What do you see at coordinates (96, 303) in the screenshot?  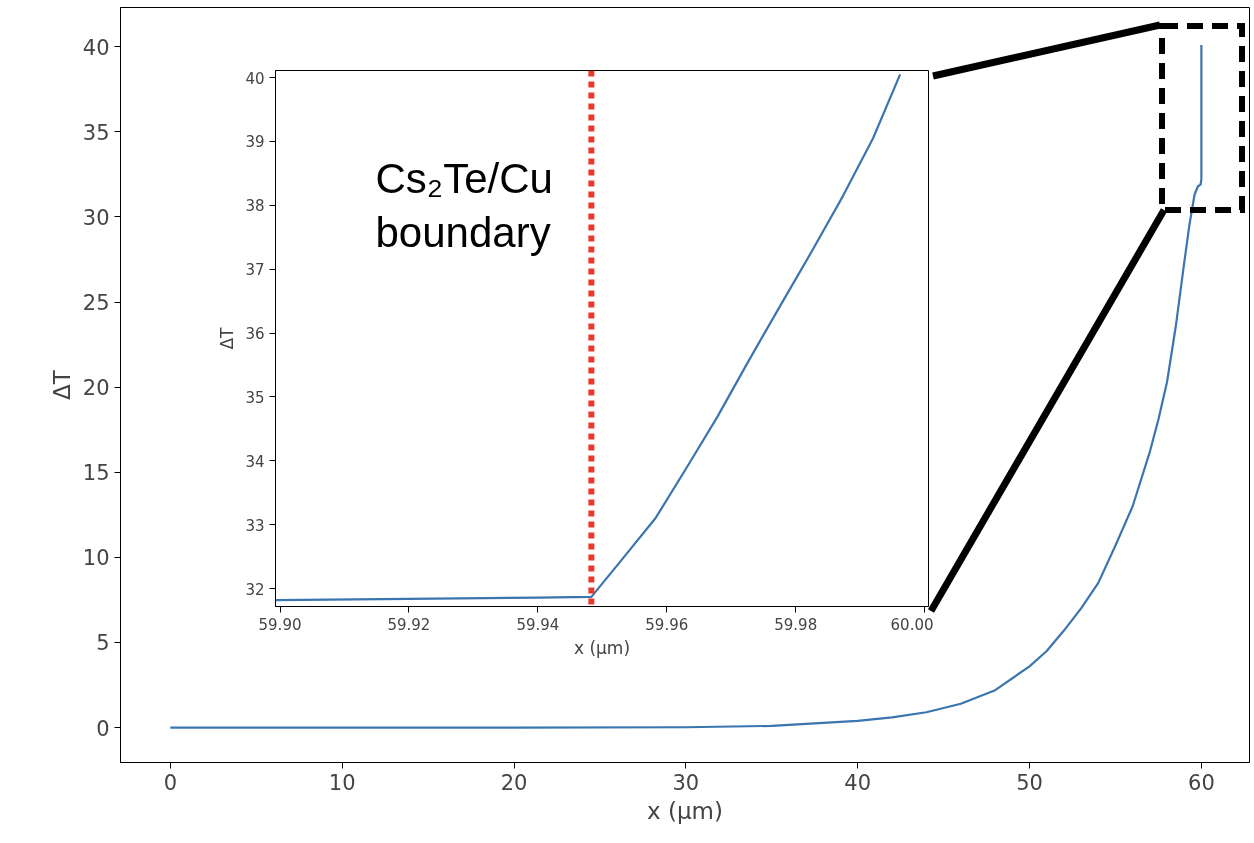 I see `y-tick-label: 25` at bounding box center [96, 303].